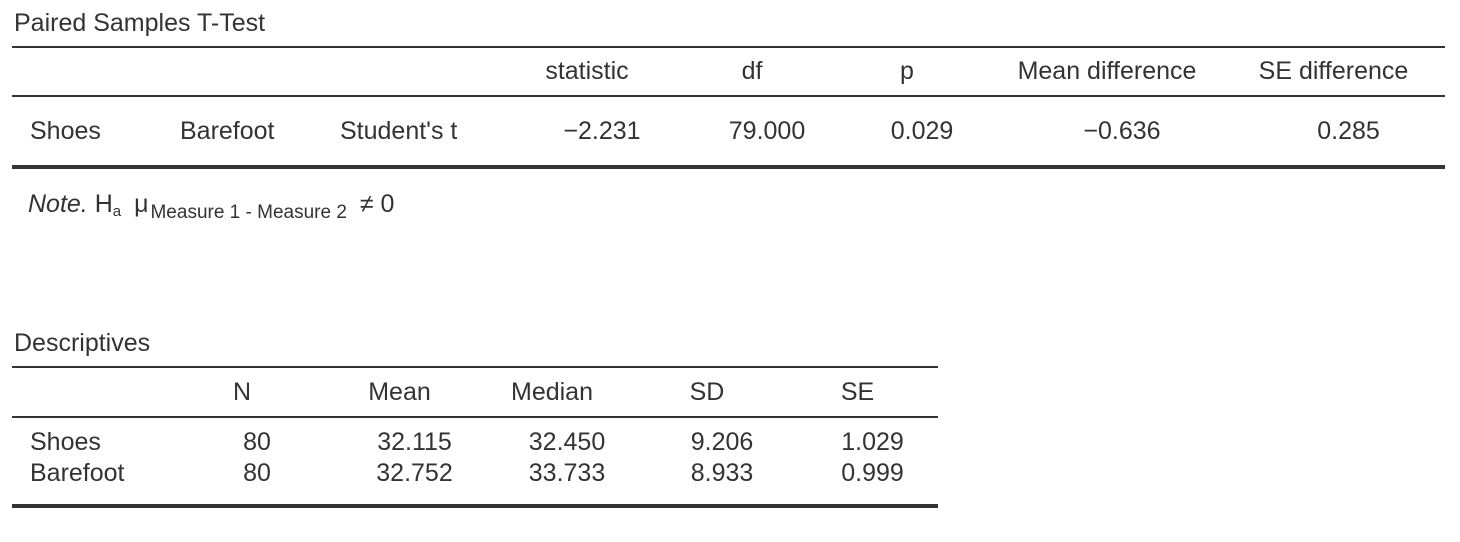  I want to click on alt-hypothesis-symbol: Ha, so click(108, 205).